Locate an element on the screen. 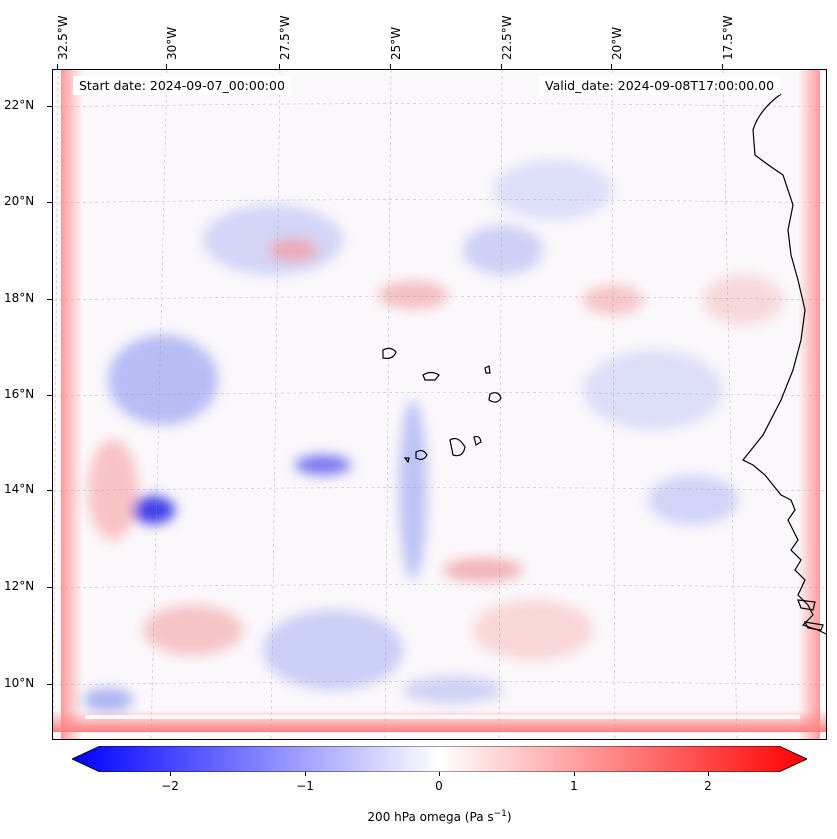  lat-label: 20°N is located at coordinates (19, 201).